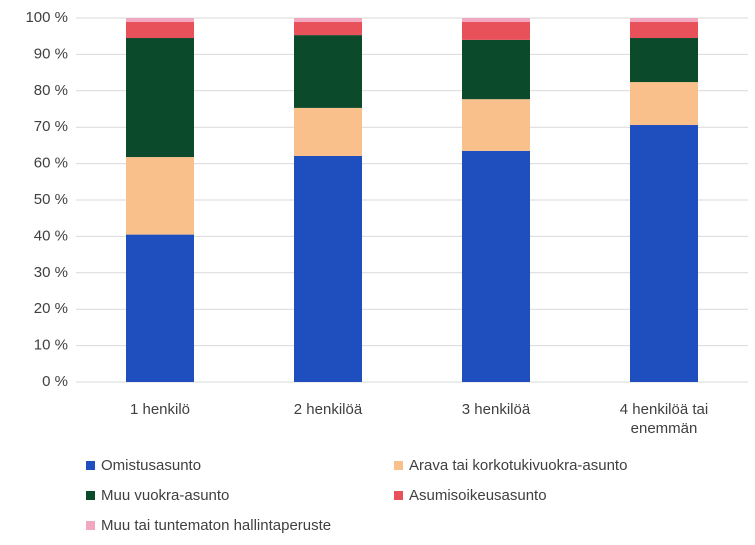  I want to click on y-tick-label: 0 %, so click(55, 381).